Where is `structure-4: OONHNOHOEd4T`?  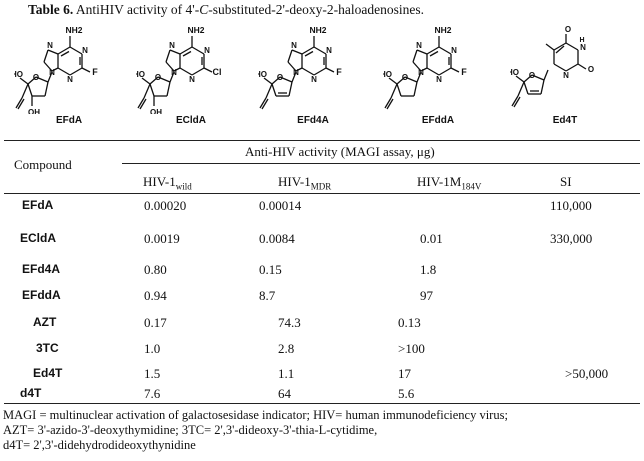 structure-4: OONHNOHOEd4T is located at coordinates (565, 77).